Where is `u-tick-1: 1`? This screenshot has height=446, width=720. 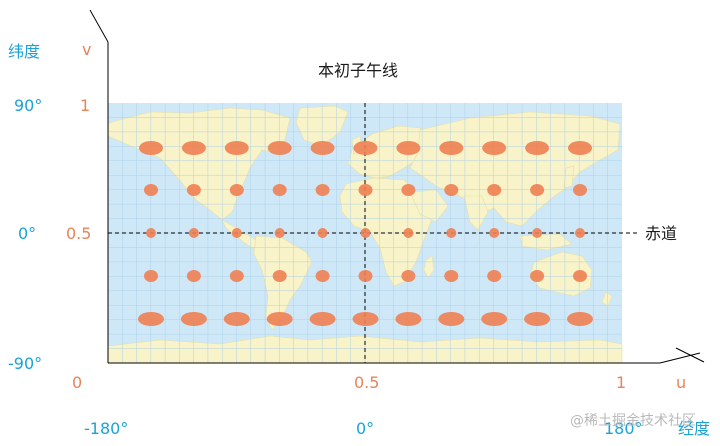
u-tick-1: 1 is located at coordinates (621, 382).